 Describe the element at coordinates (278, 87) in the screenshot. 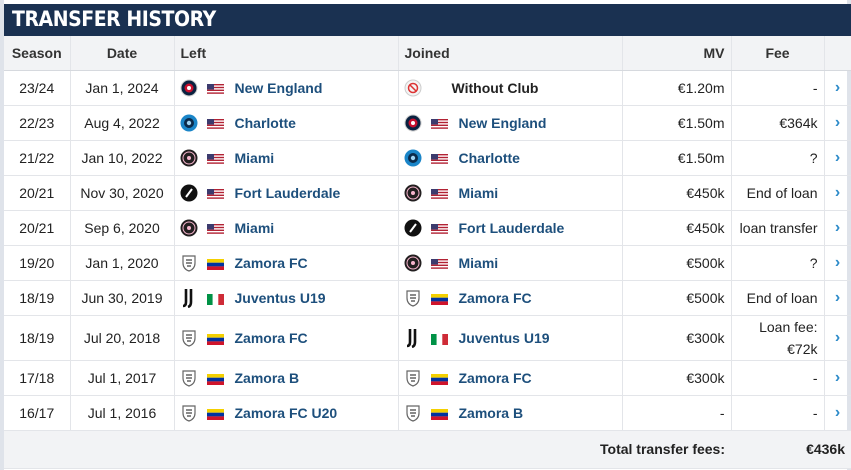

I see `left-club-link: New England` at that location.